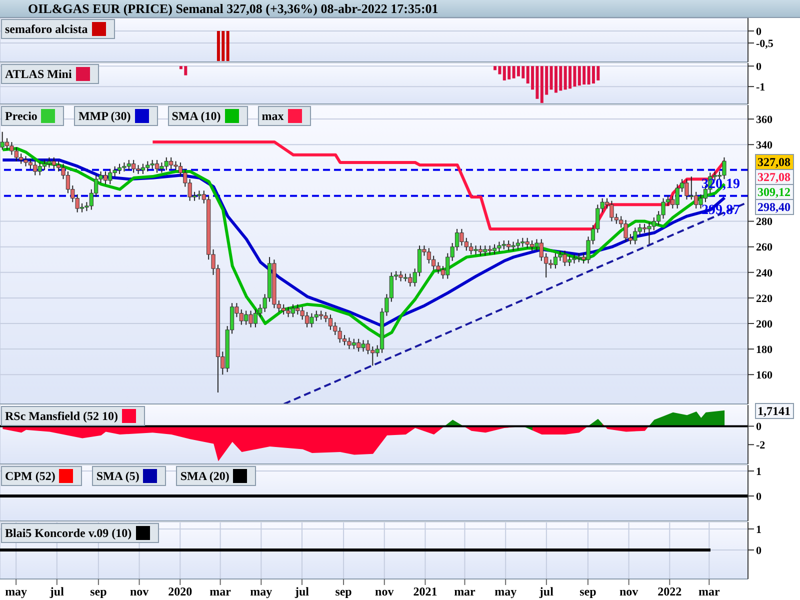  What do you see at coordinates (21, 116) in the screenshot?
I see `legend-label: Precio` at bounding box center [21, 116].